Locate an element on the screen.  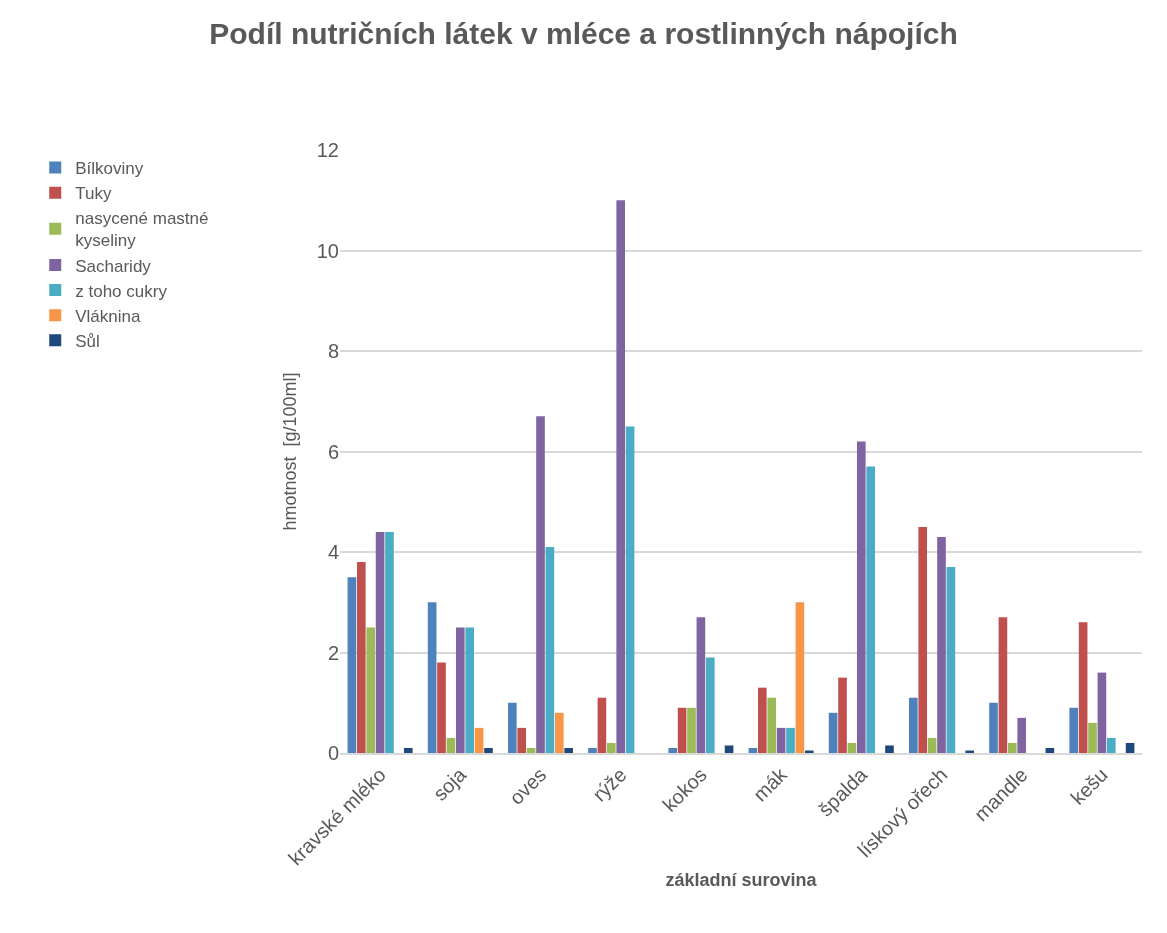
y-tick-label: 10 is located at coordinates (327, 250).